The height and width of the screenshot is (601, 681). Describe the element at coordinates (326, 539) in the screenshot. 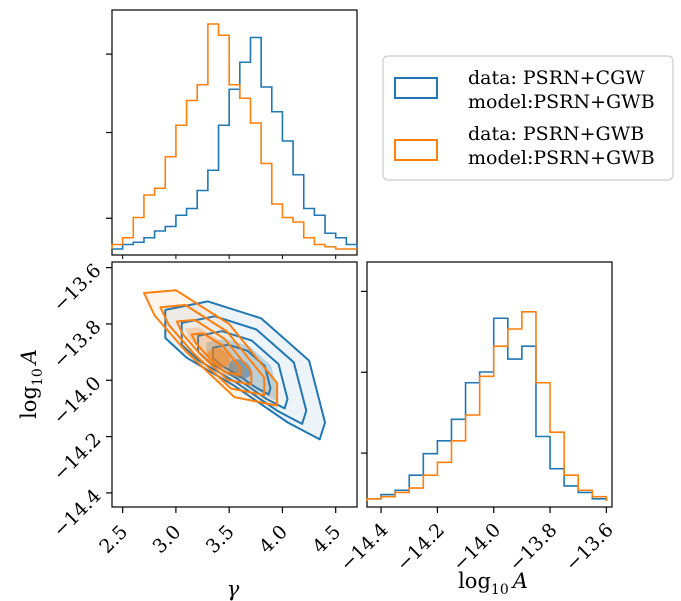

I see `gamma-tick-label-4: 4.5` at that location.